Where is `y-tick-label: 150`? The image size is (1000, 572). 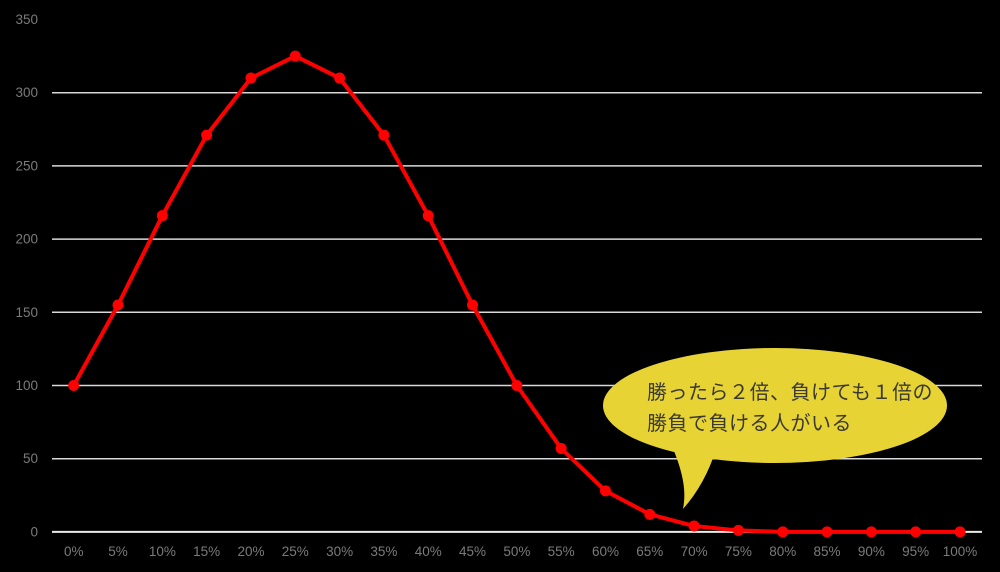 y-tick-label: 150 is located at coordinates (26, 312).